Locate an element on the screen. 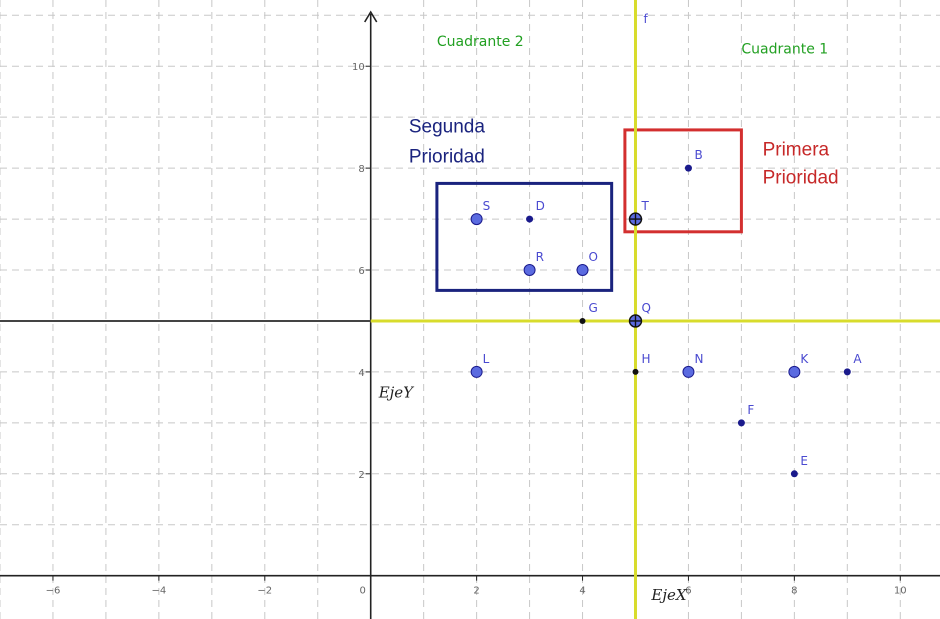  point-label: F is located at coordinates (750, 410).